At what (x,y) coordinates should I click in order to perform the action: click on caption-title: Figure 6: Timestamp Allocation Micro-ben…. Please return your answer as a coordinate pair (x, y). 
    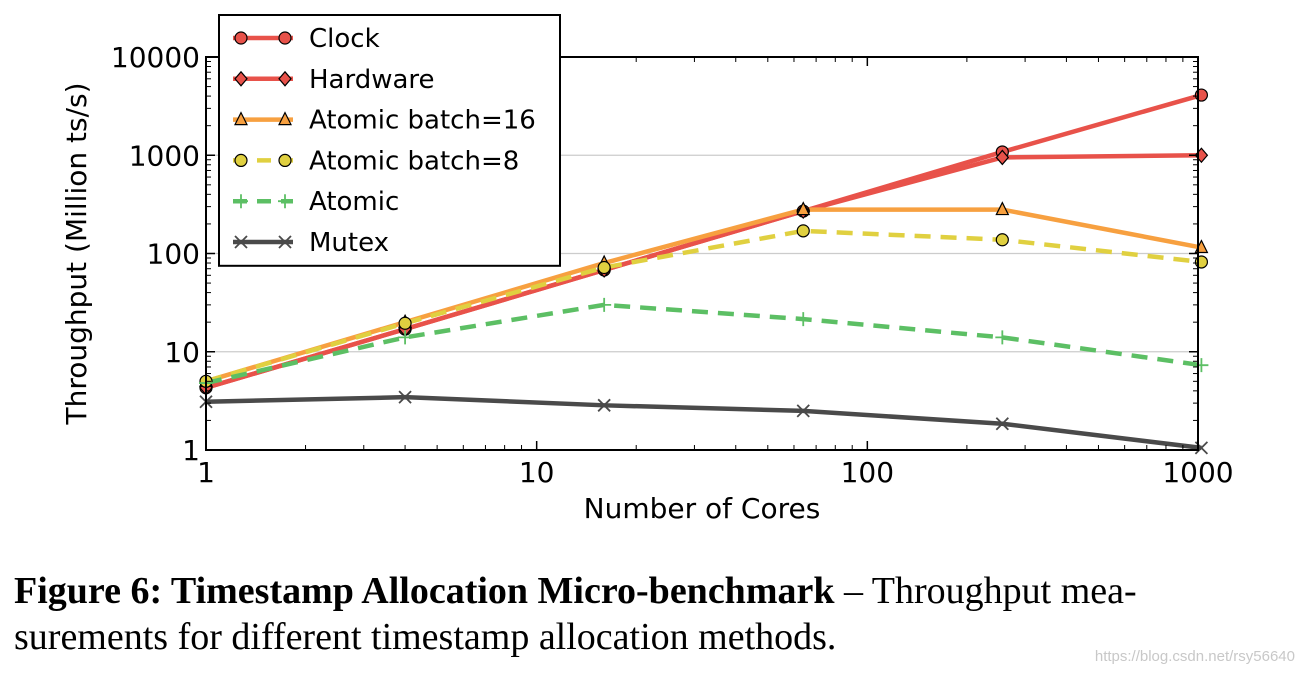
    Looking at the image, I should click on (424, 591).